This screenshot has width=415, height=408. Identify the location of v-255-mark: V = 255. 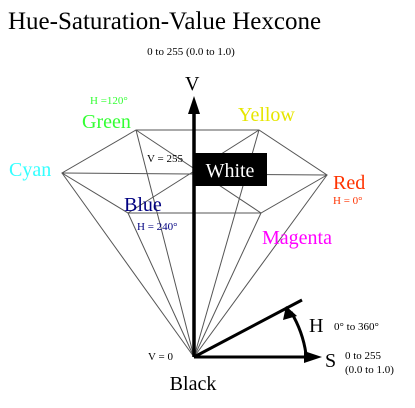
(165, 159).